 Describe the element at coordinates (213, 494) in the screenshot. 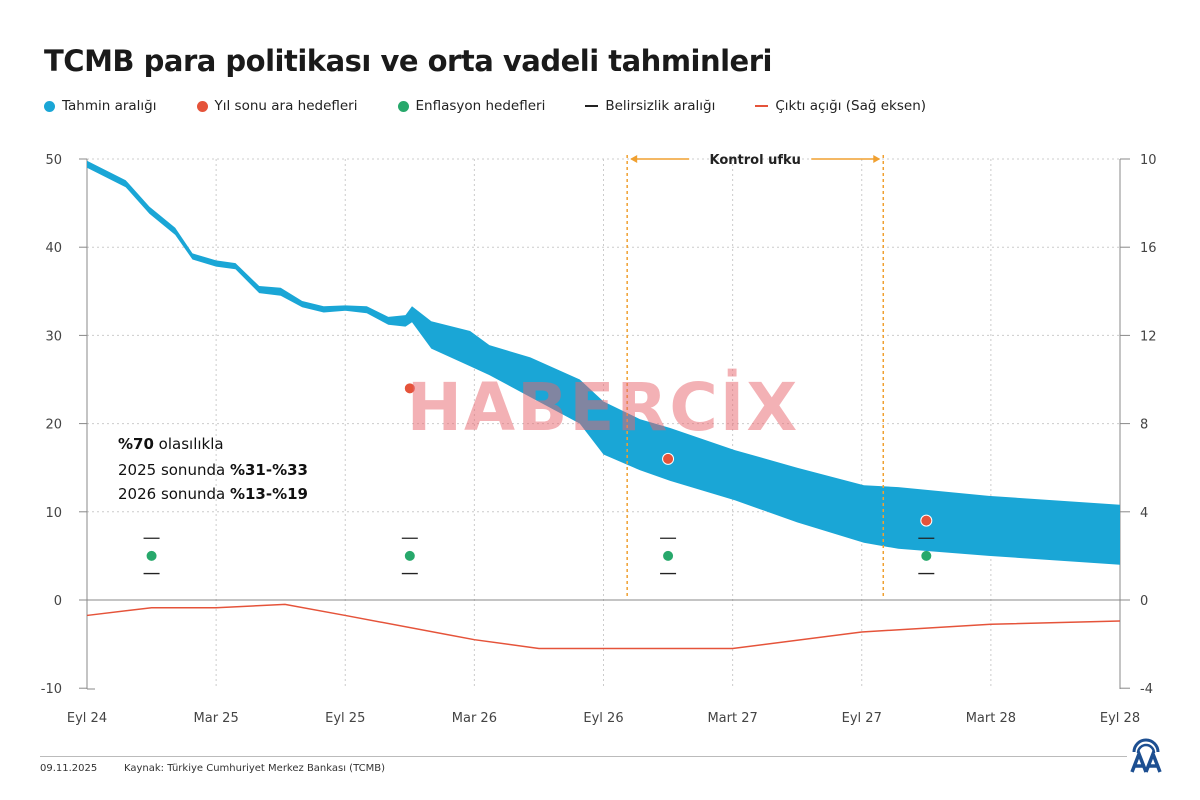

I see `annotation-line-3: 2026 sonunda %13-%19` at that location.